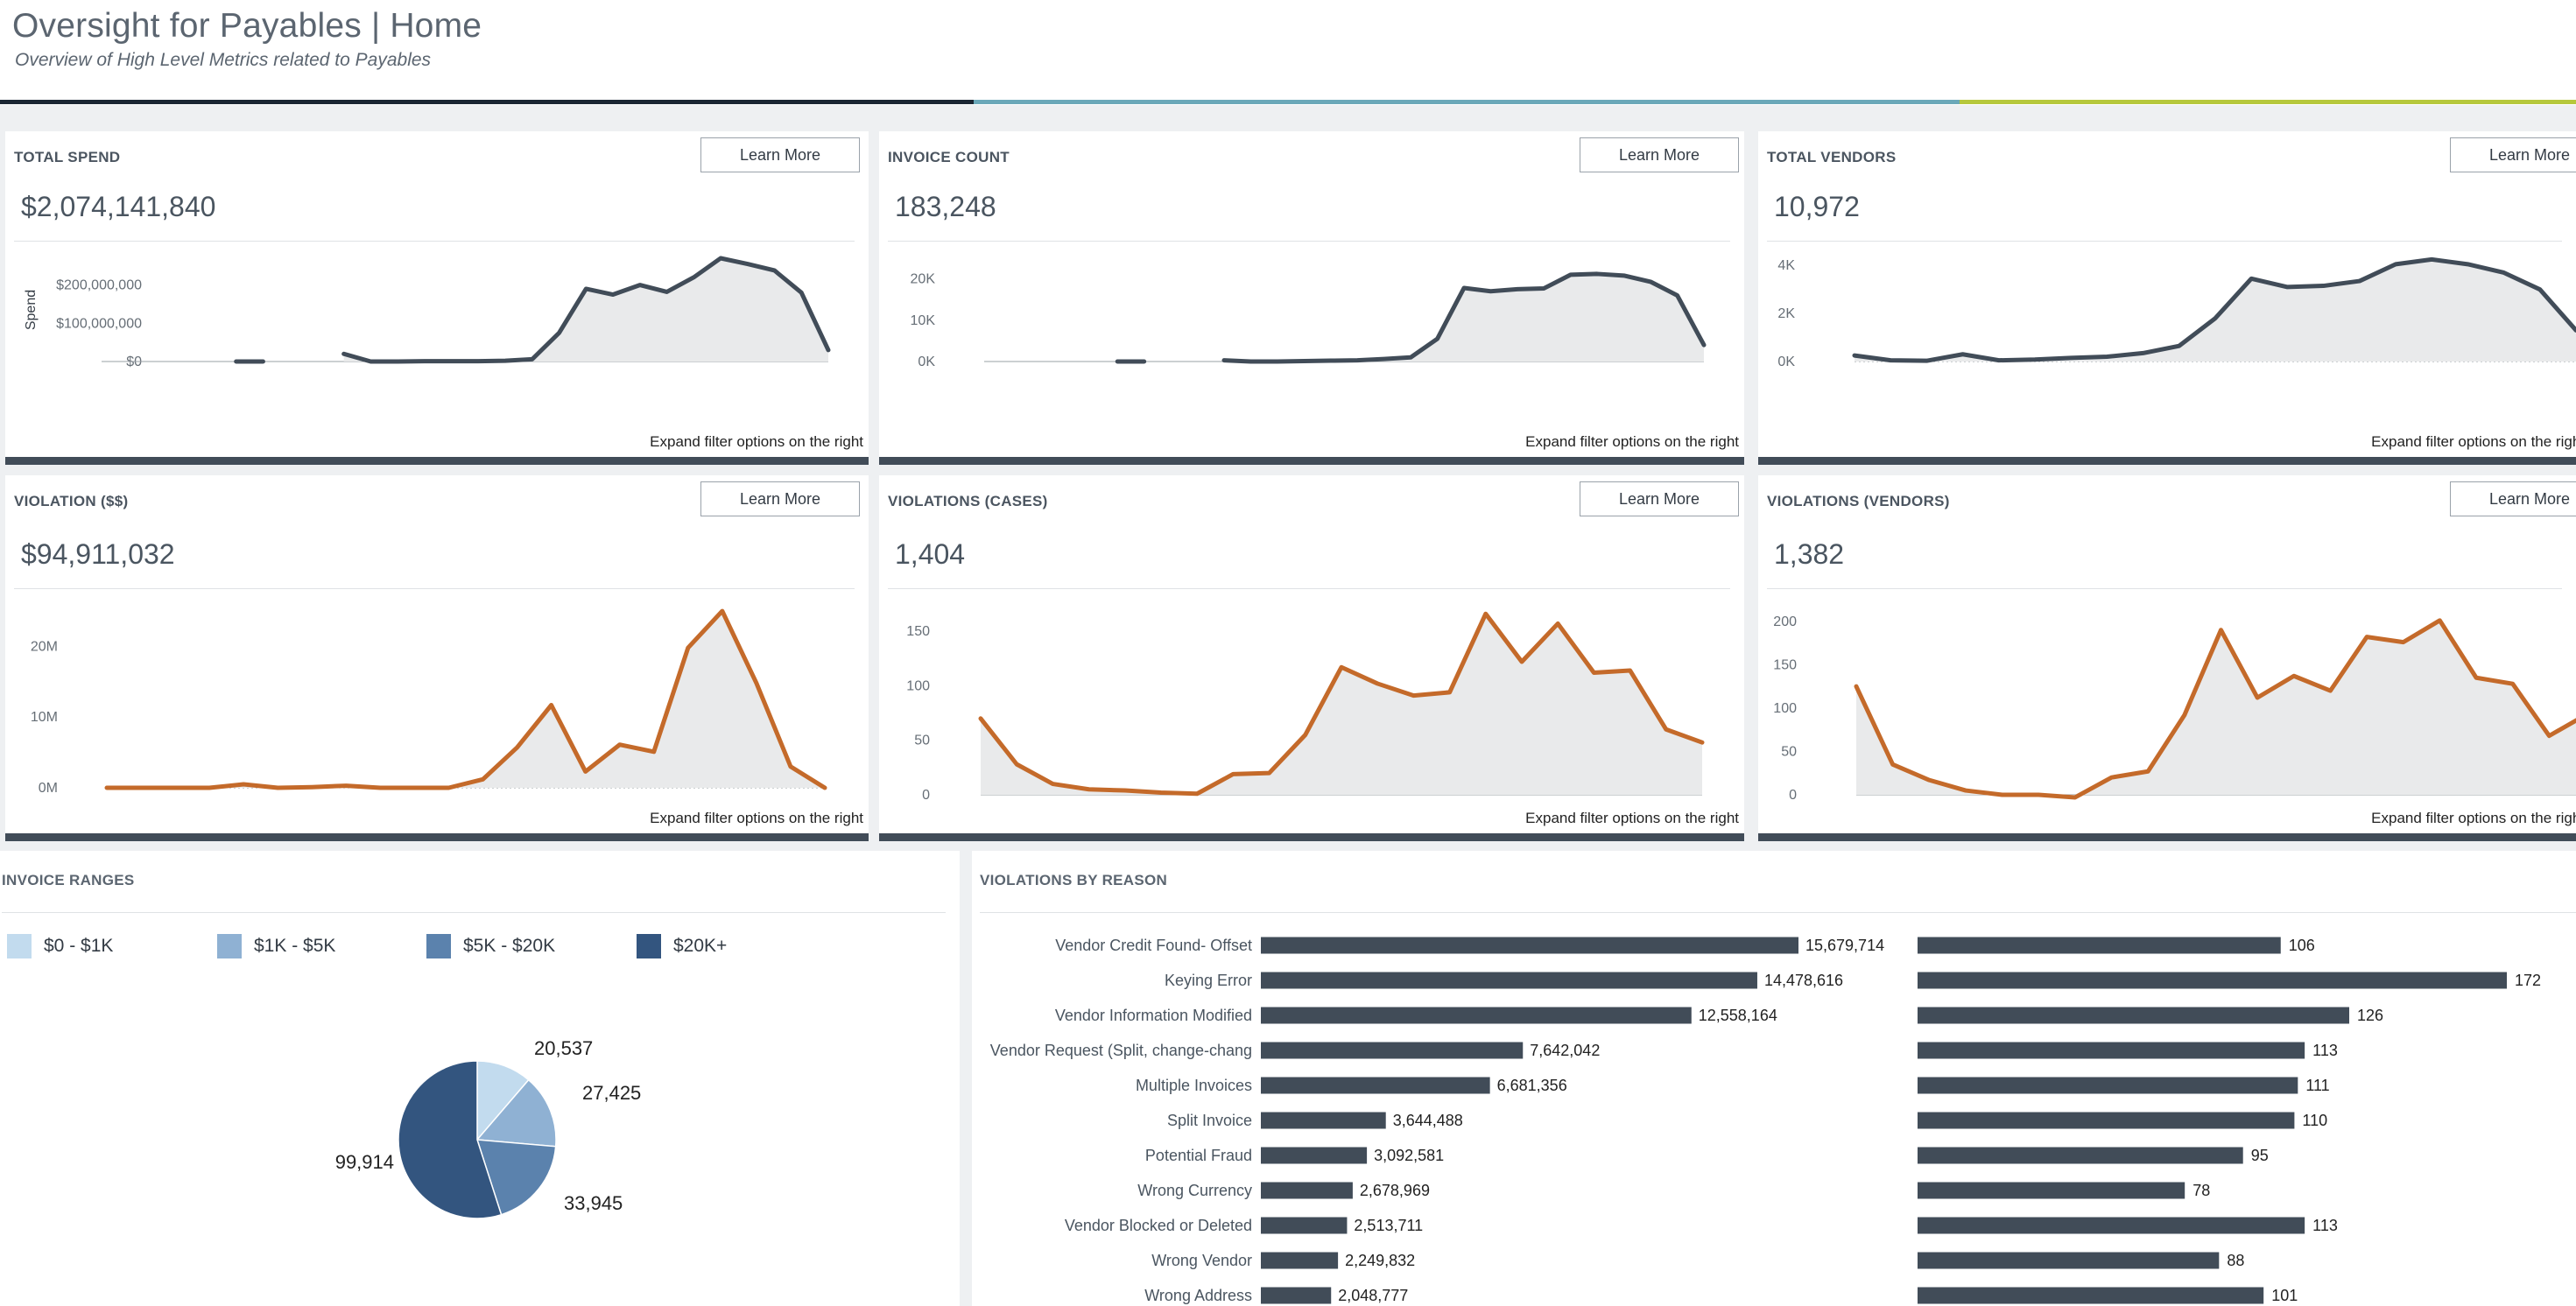 The image size is (2576, 1306). What do you see at coordinates (1388, 1225) in the screenshot?
I see `bar-value-label: 2,513,711` at bounding box center [1388, 1225].